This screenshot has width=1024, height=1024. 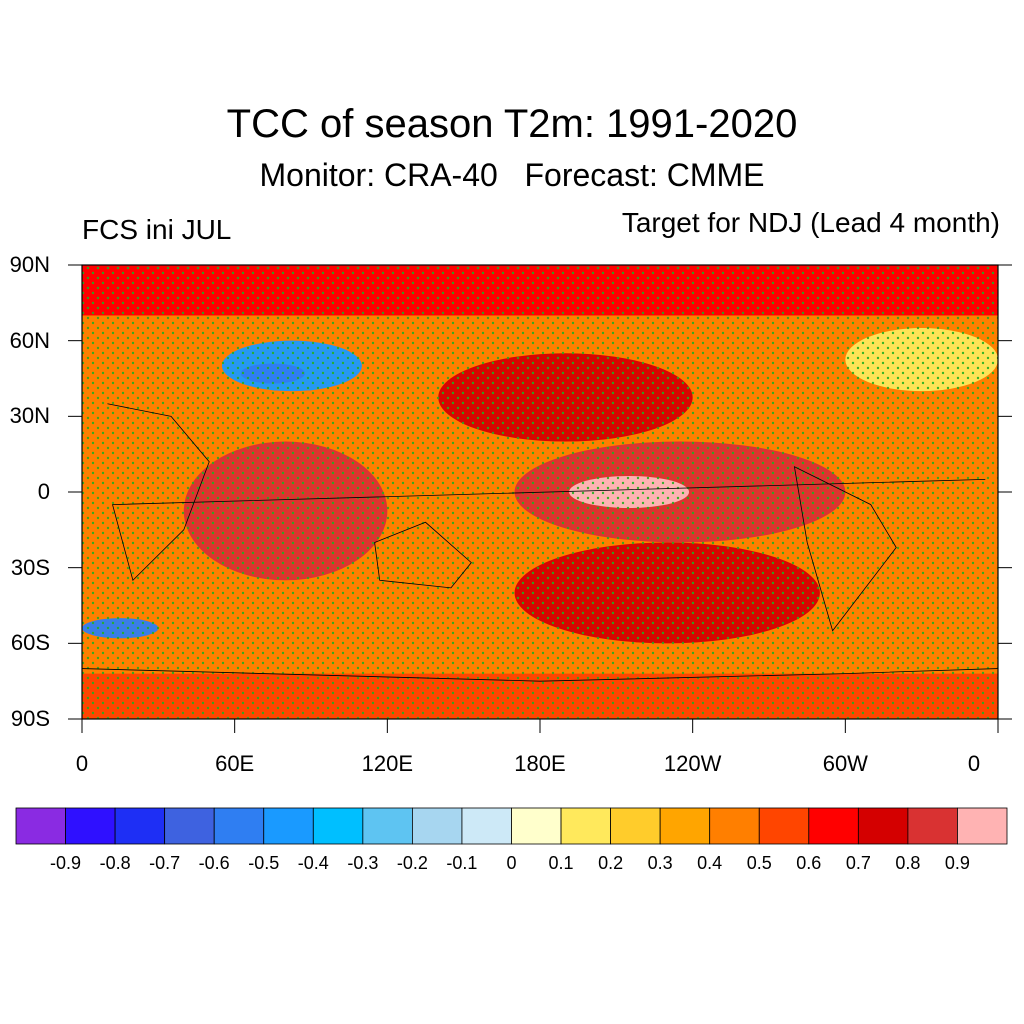 I want to click on coast-antarctica, so click(x=540, y=675).